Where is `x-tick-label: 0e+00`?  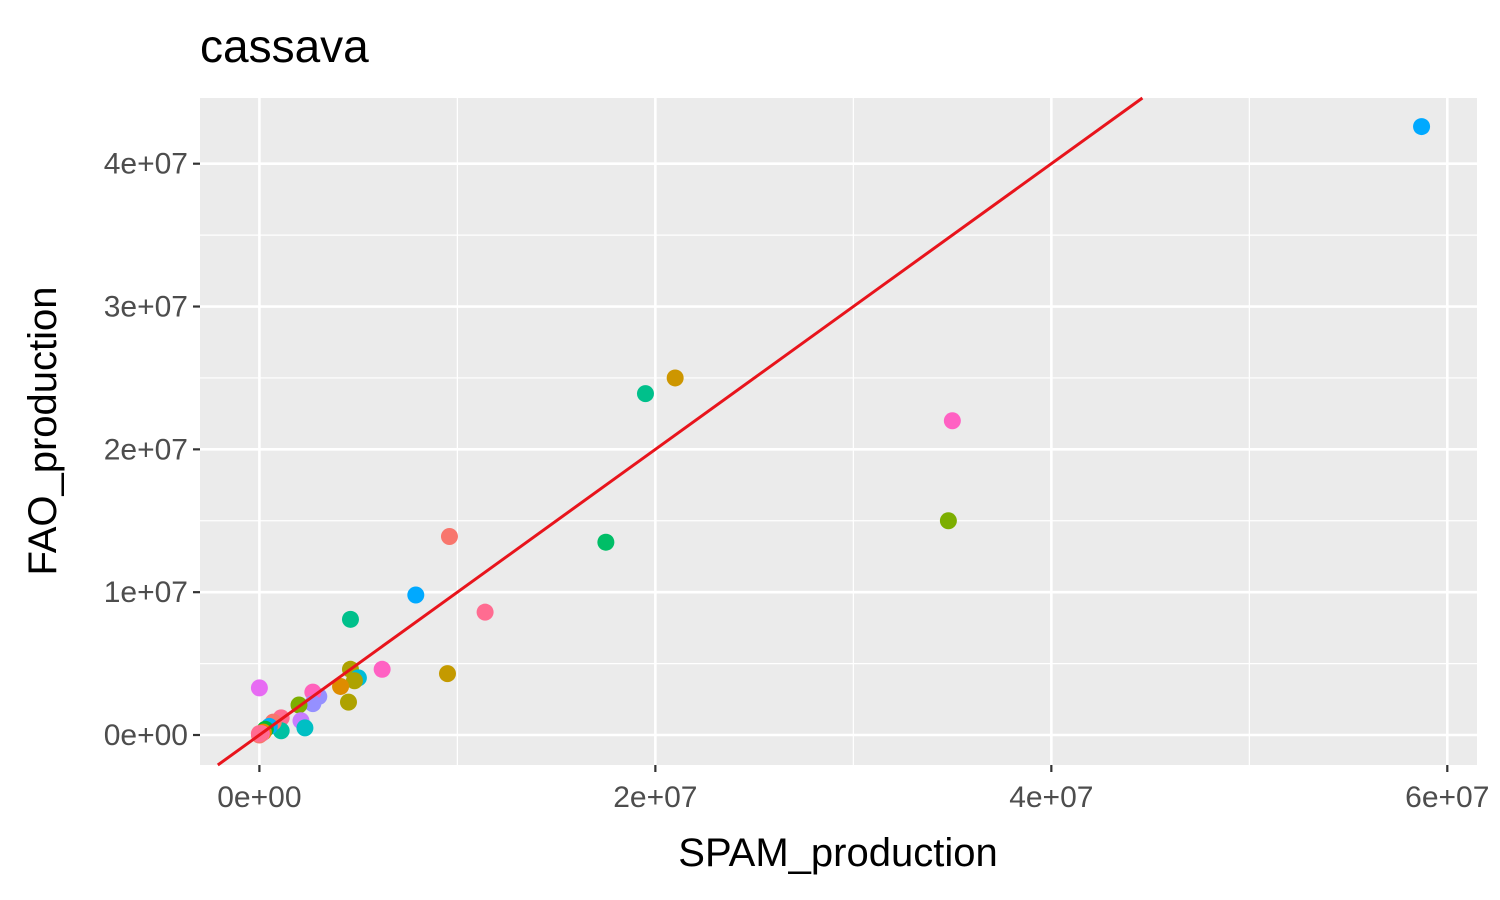 x-tick-label: 0e+00 is located at coordinates (259, 797).